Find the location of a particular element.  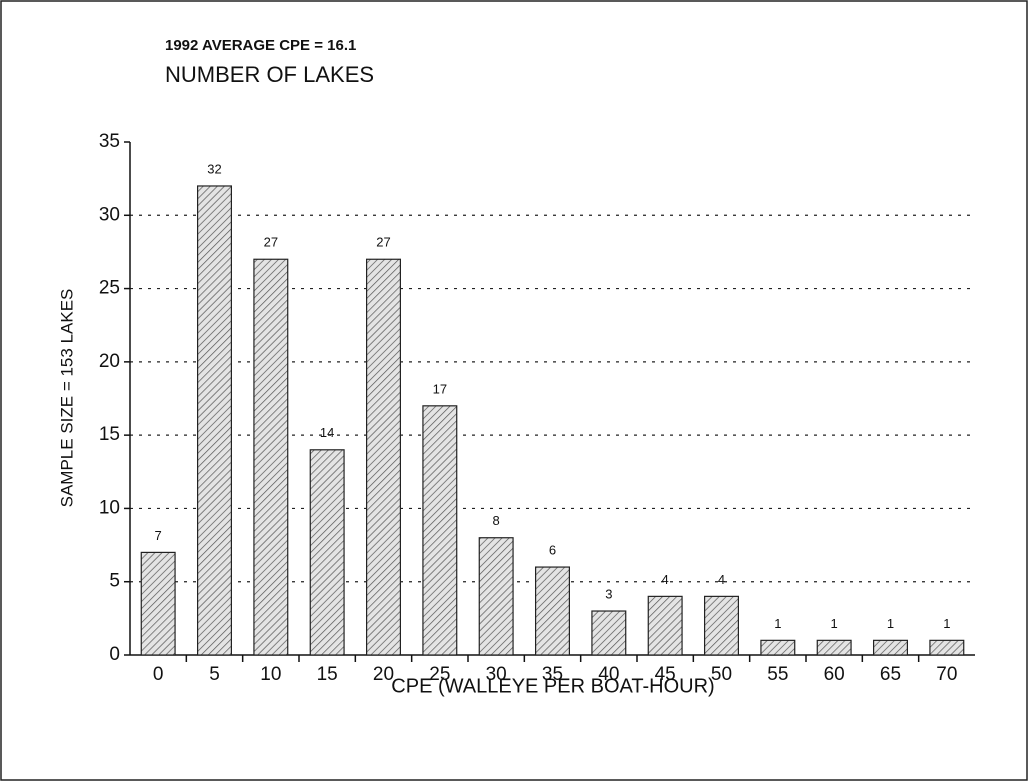

value-label: 7 is located at coordinates (158, 535).